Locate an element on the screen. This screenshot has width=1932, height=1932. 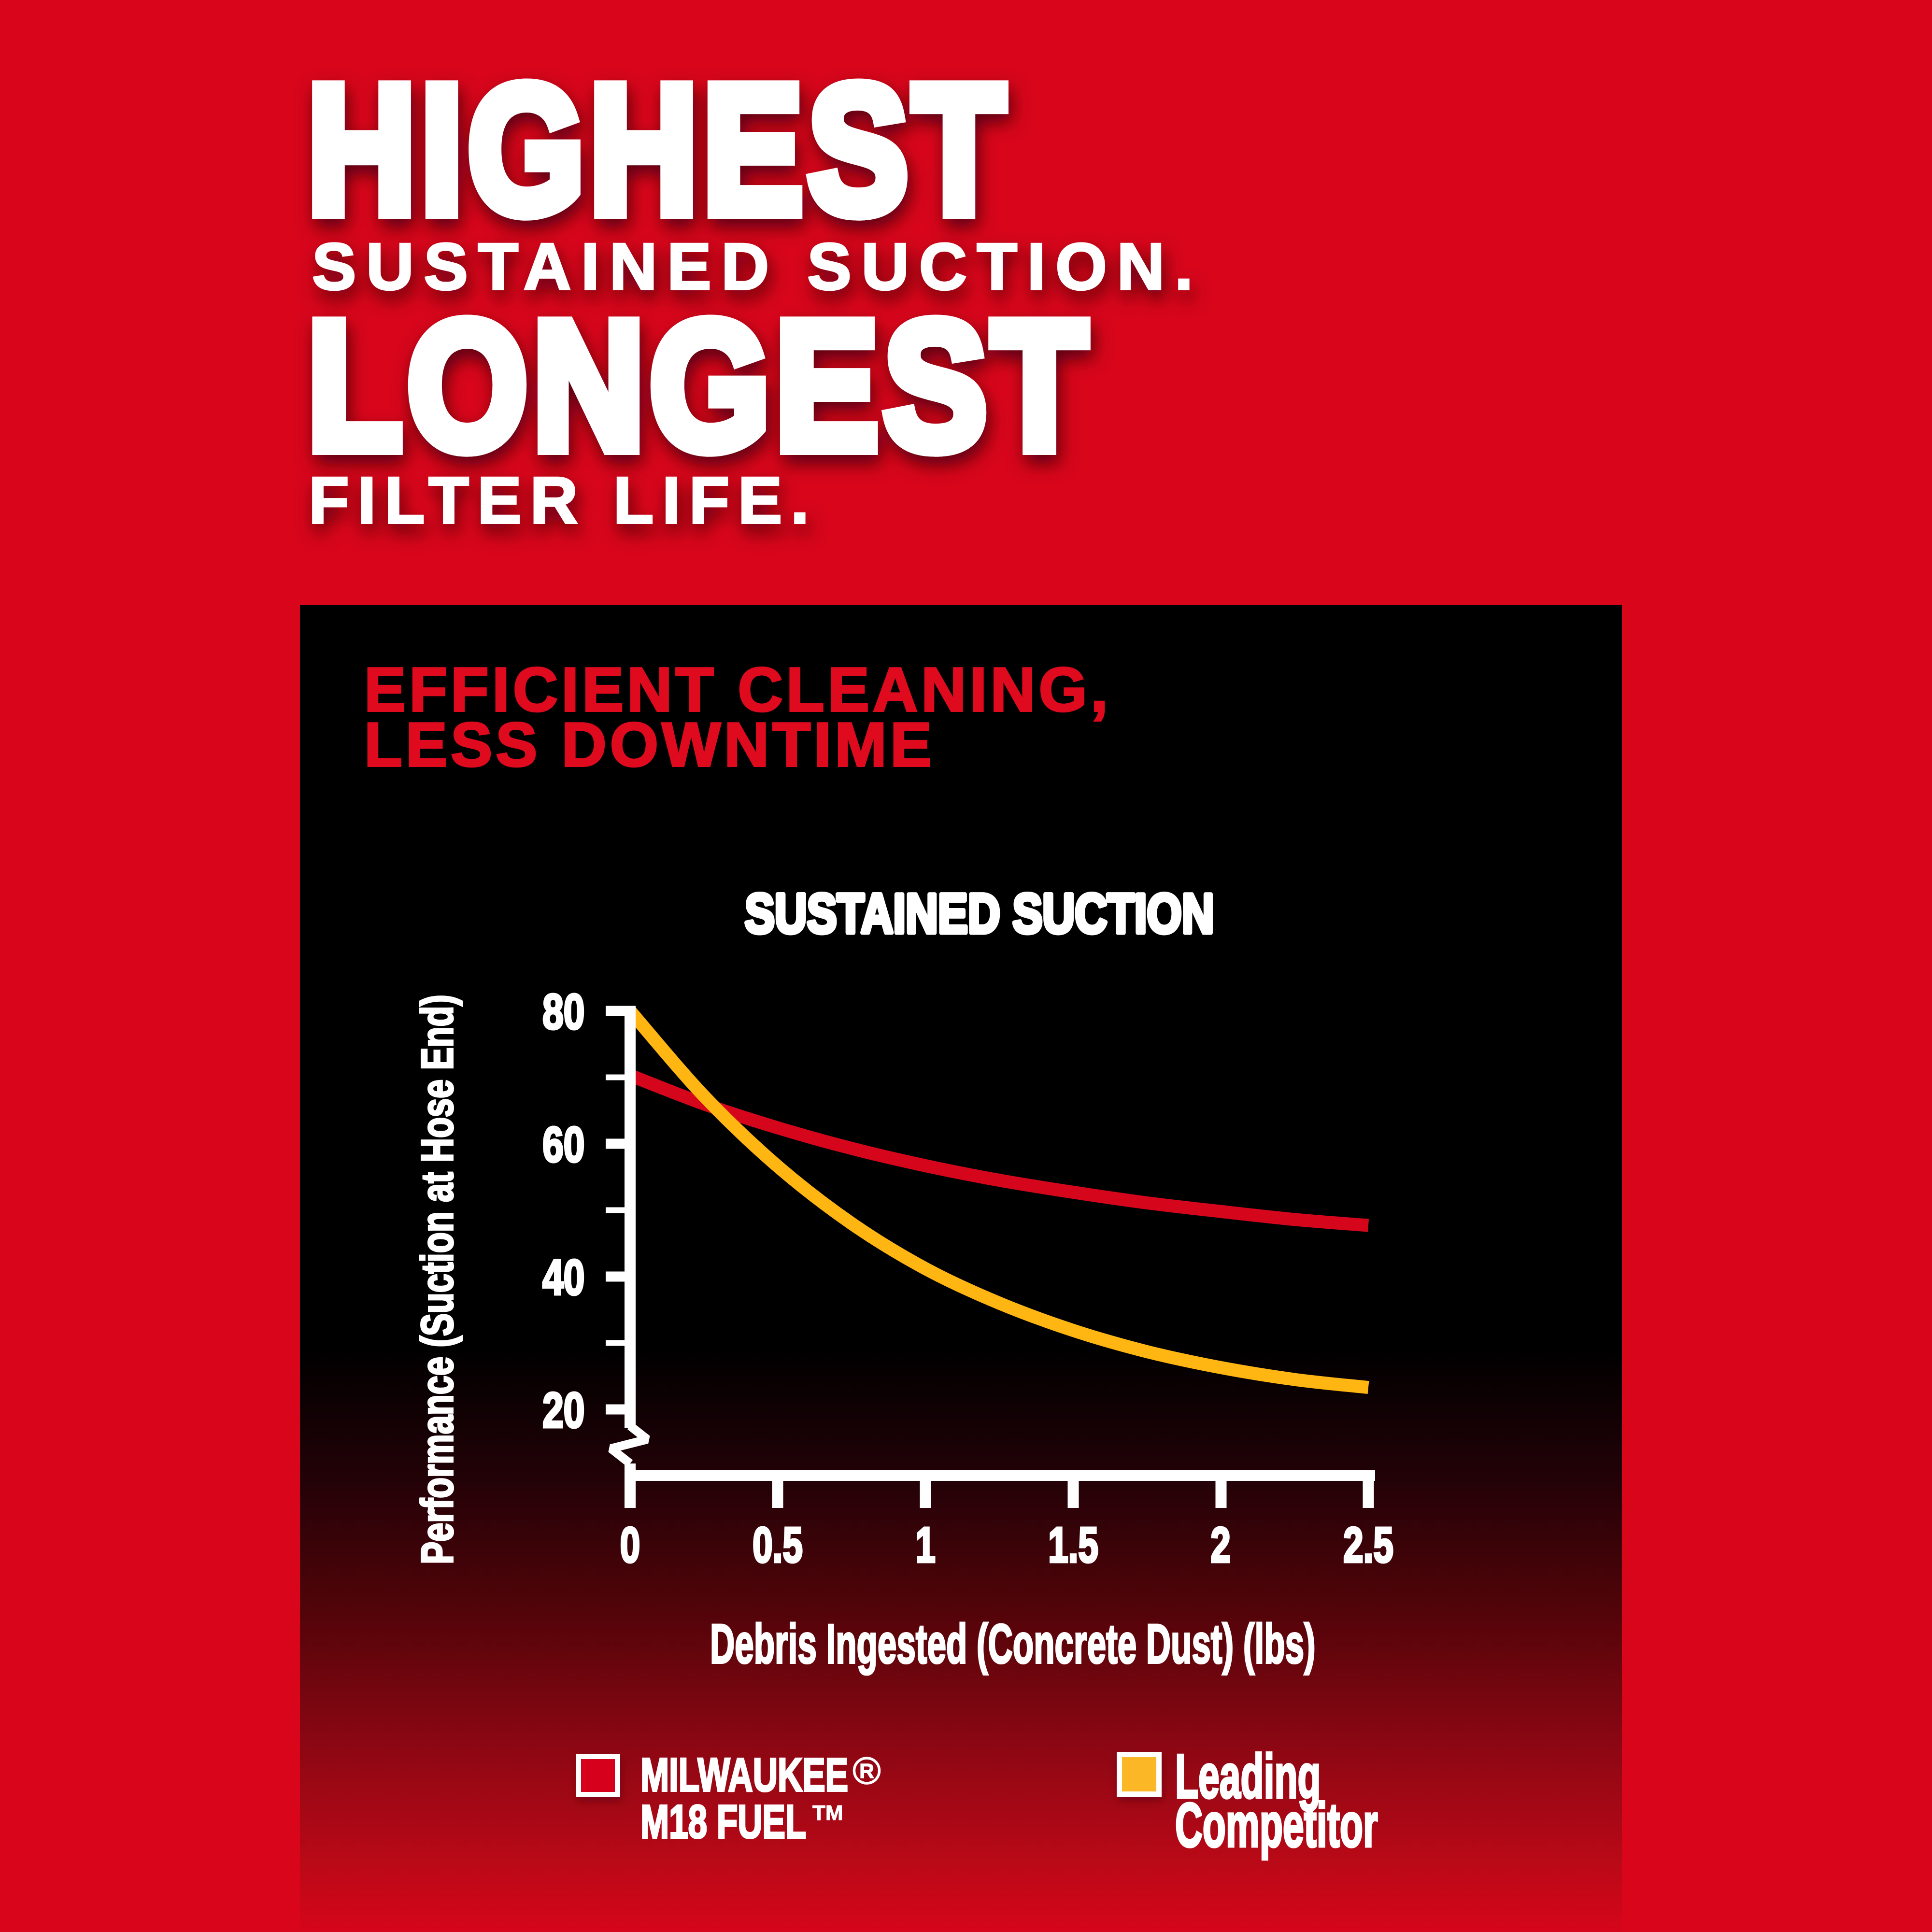
svg-text: 0.5 is located at coordinates (778, 1545).